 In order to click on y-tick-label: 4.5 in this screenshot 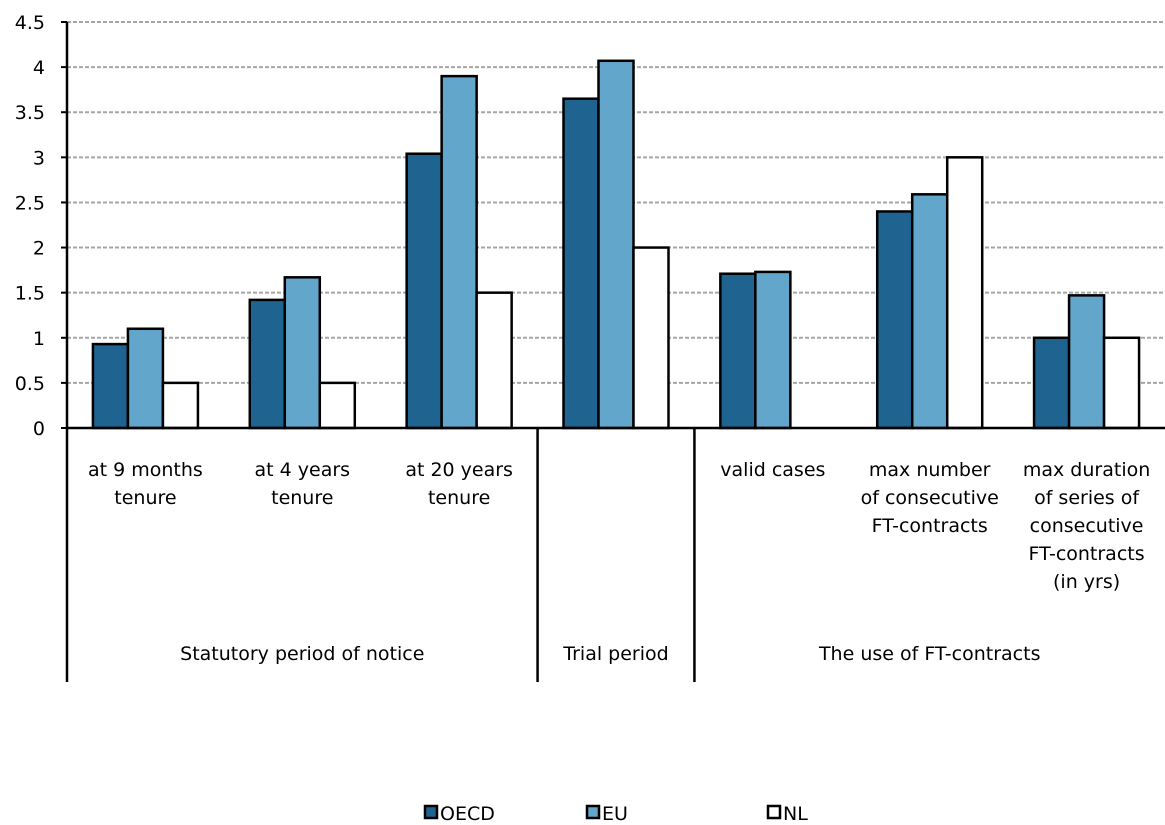, I will do `click(30, 23)`.